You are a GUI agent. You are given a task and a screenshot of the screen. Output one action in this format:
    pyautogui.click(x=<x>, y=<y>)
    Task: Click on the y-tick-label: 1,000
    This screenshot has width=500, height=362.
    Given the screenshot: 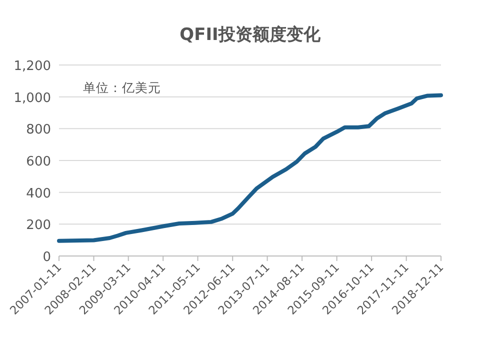 What is the action you would take?
    pyautogui.click(x=32, y=98)
    